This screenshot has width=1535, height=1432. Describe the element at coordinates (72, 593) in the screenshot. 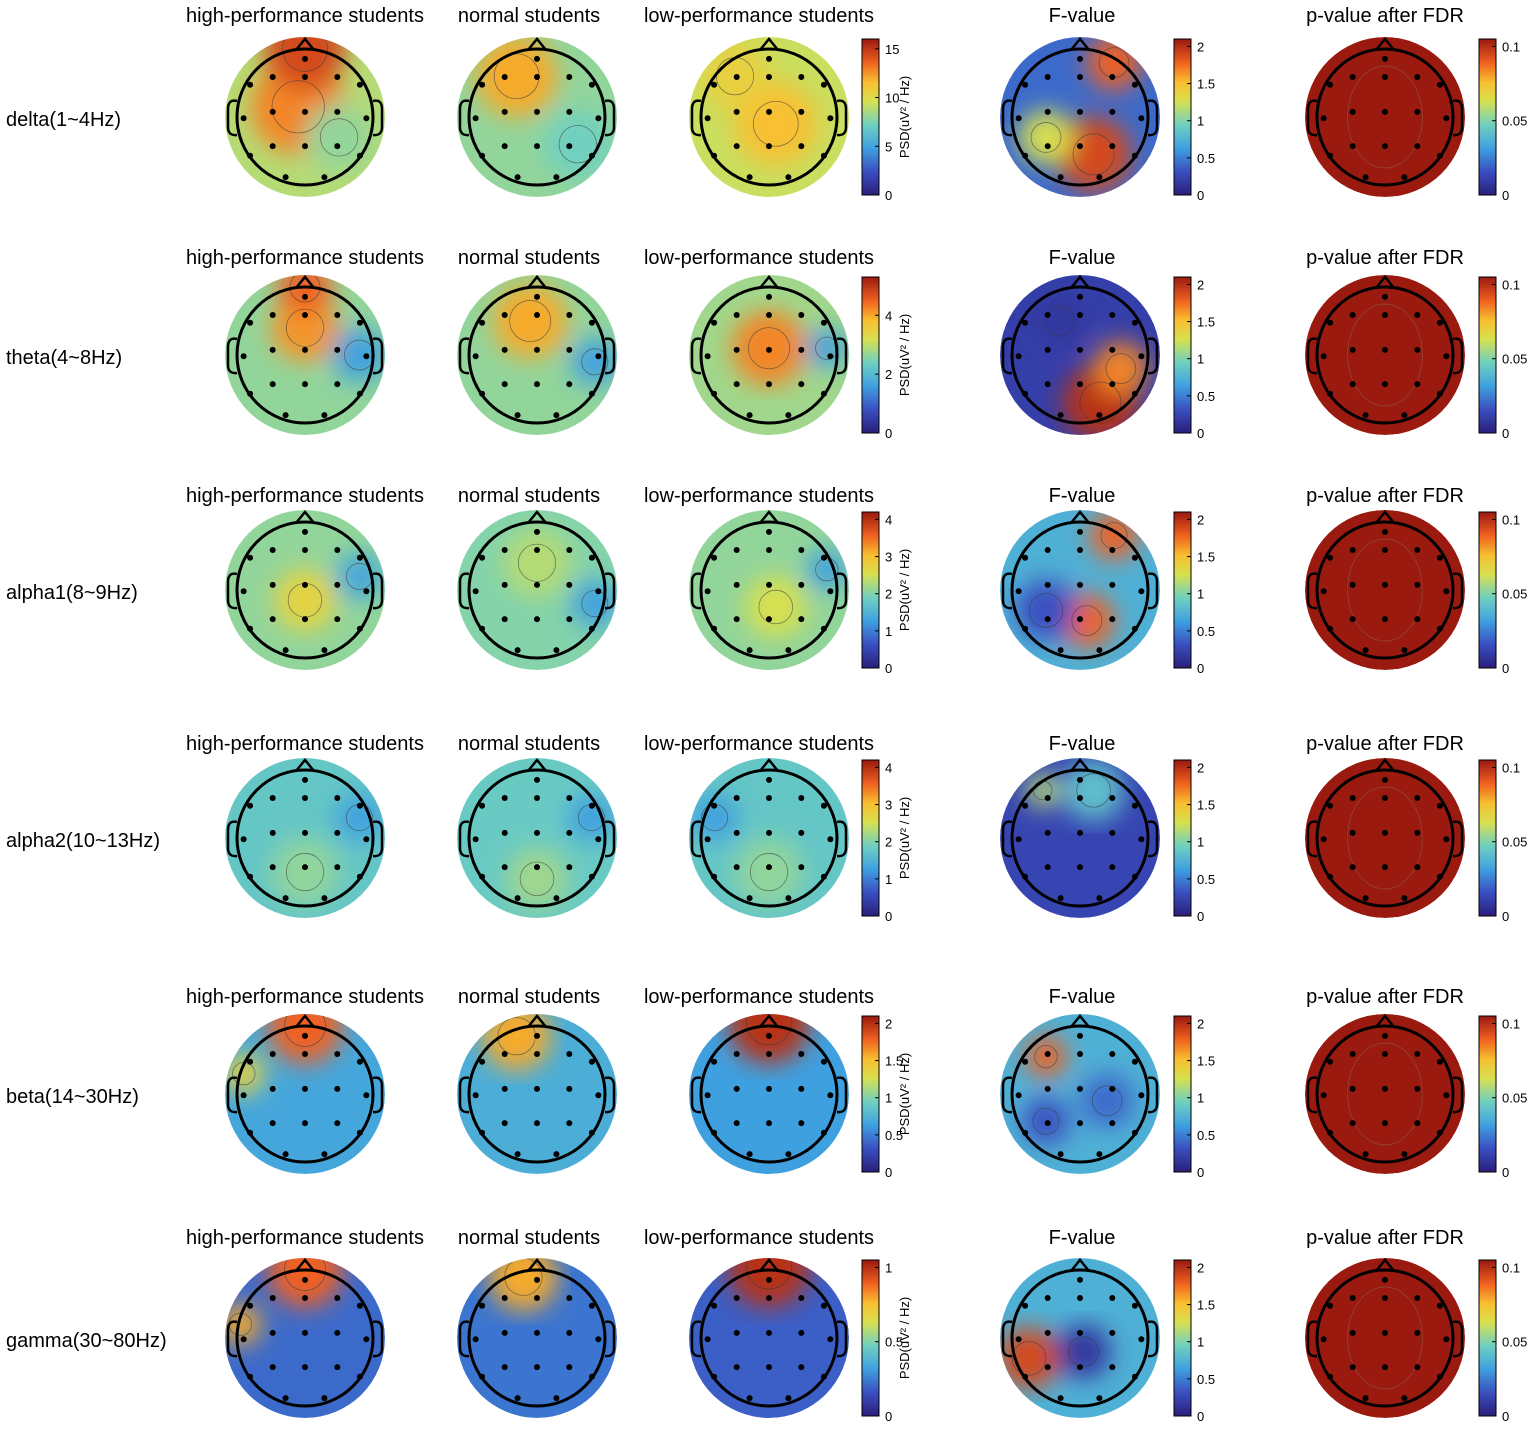

I see `band-label-2: alpha1(8~9Hz)` at that location.